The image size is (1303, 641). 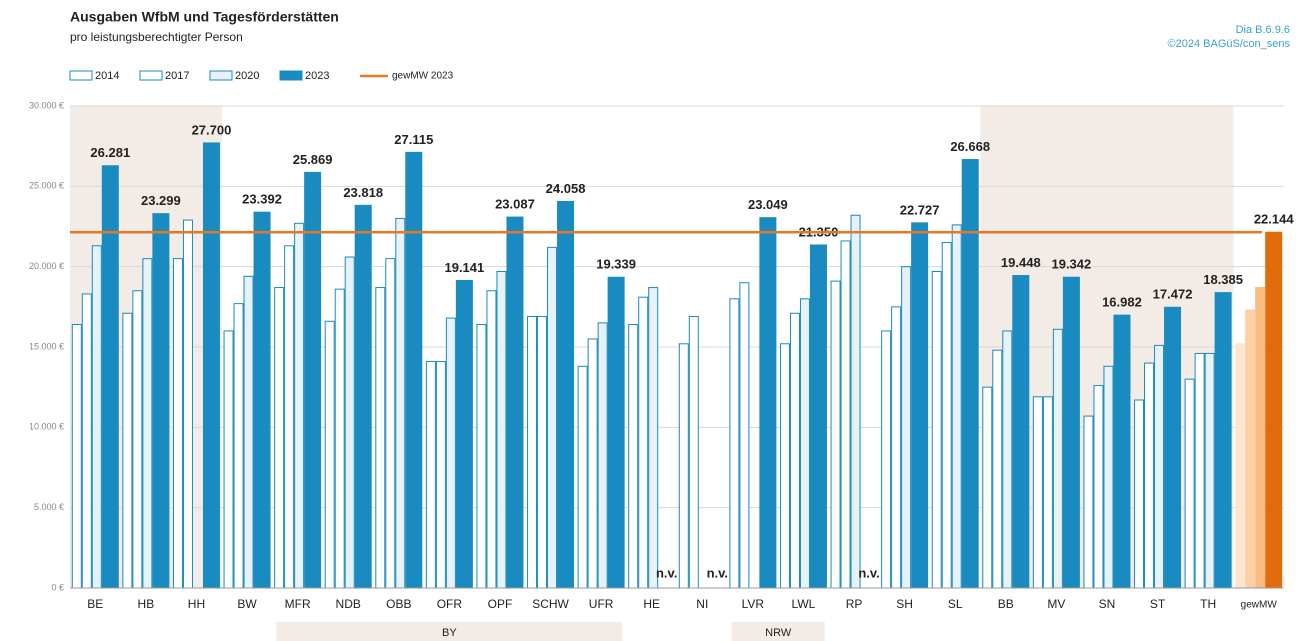 I want to click on x-tick-label: MV, so click(x=1056, y=604).